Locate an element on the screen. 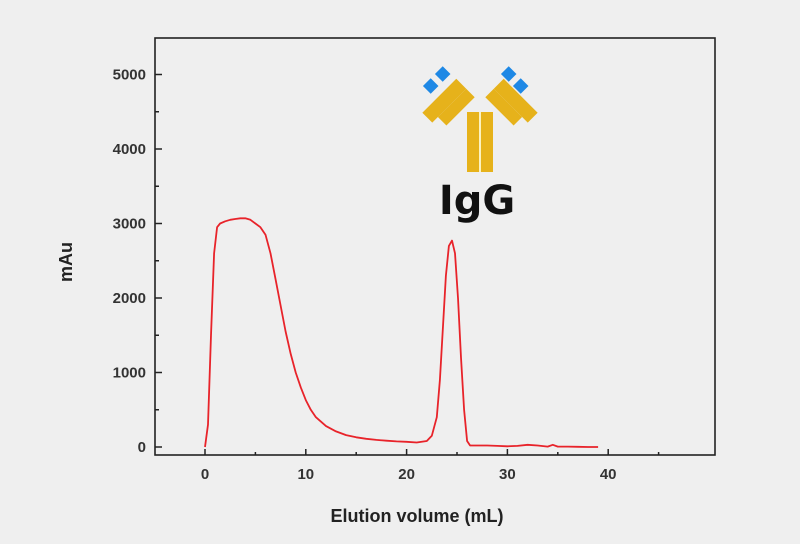  x-axis-title: Elution volume (mL) is located at coordinates (417, 516).